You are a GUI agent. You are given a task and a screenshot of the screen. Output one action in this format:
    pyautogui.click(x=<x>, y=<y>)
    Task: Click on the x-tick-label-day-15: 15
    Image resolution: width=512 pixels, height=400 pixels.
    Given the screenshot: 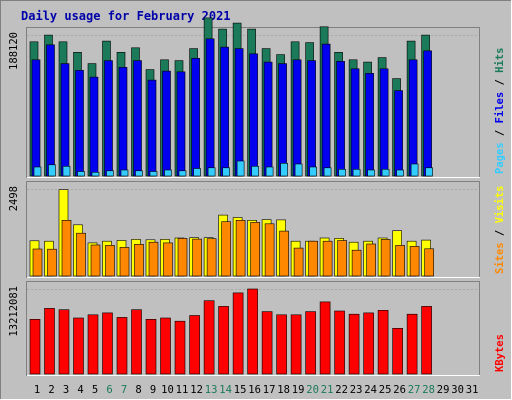 What is the action you would take?
    pyautogui.click(x=240, y=390)
    